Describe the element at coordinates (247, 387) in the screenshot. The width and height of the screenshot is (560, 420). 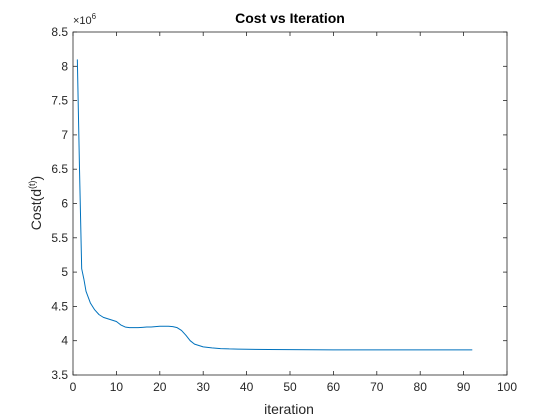
I see `x-tick-label: 40` at that location.